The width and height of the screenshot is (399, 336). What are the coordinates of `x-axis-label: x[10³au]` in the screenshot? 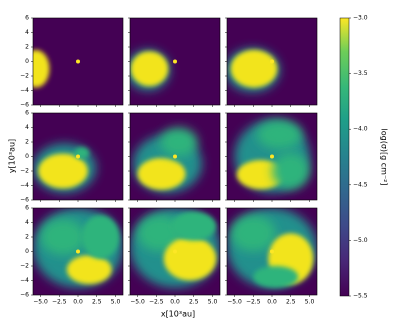 It's located at (178, 314).